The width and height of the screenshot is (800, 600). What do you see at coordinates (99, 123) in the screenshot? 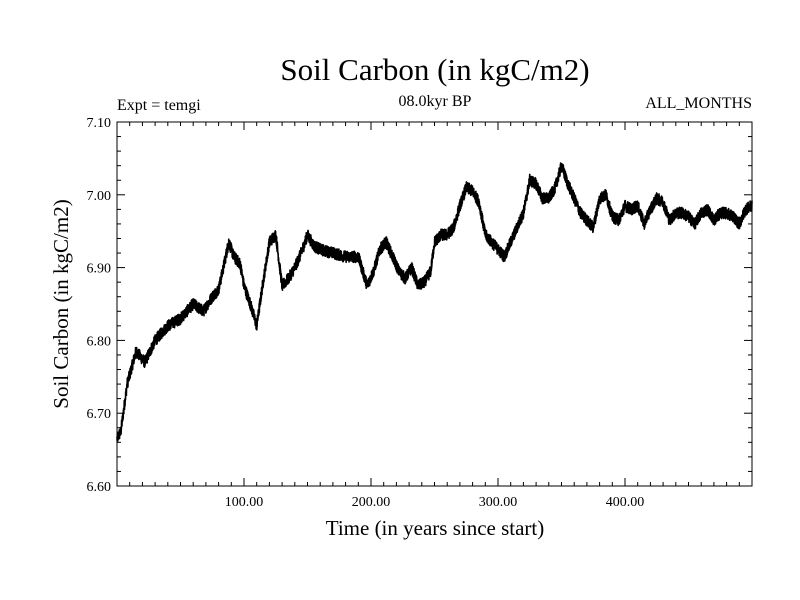
I see `y-tick-label: 7.10` at bounding box center [99, 123].